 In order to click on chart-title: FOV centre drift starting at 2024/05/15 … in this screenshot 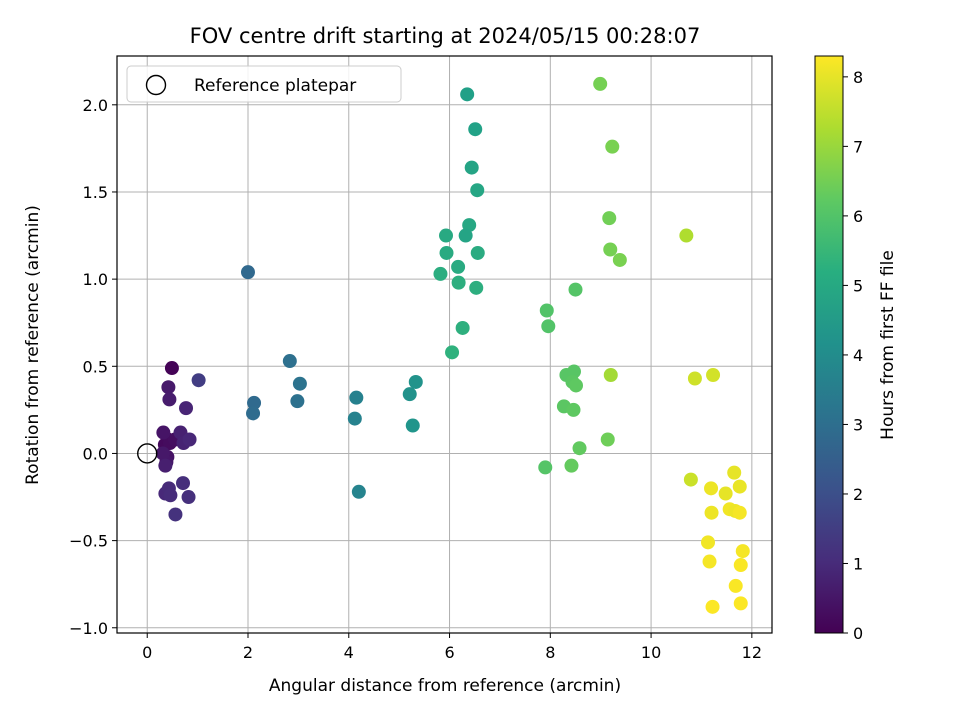, I will do `click(445, 36)`.